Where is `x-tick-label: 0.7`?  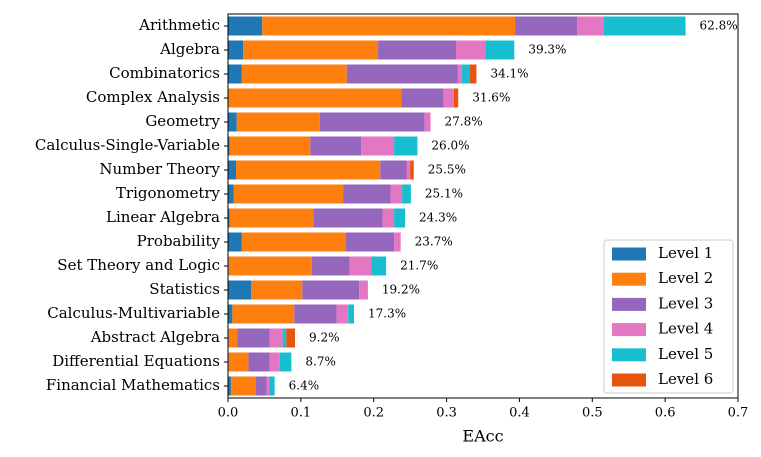 x-tick-label: 0.7 is located at coordinates (738, 413).